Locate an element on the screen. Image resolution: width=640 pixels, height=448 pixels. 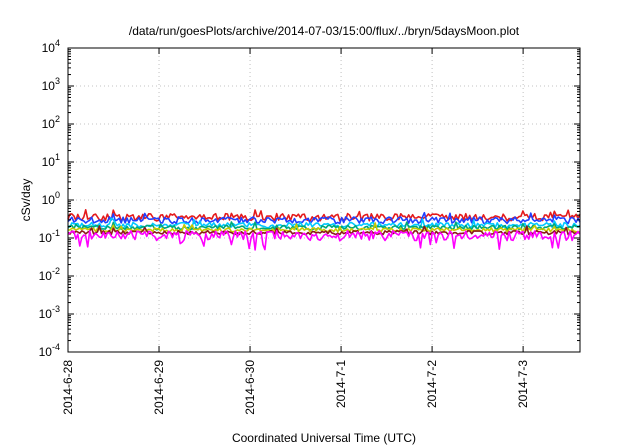
x-tick-label: 2014-6-29 is located at coordinates (159, 387).